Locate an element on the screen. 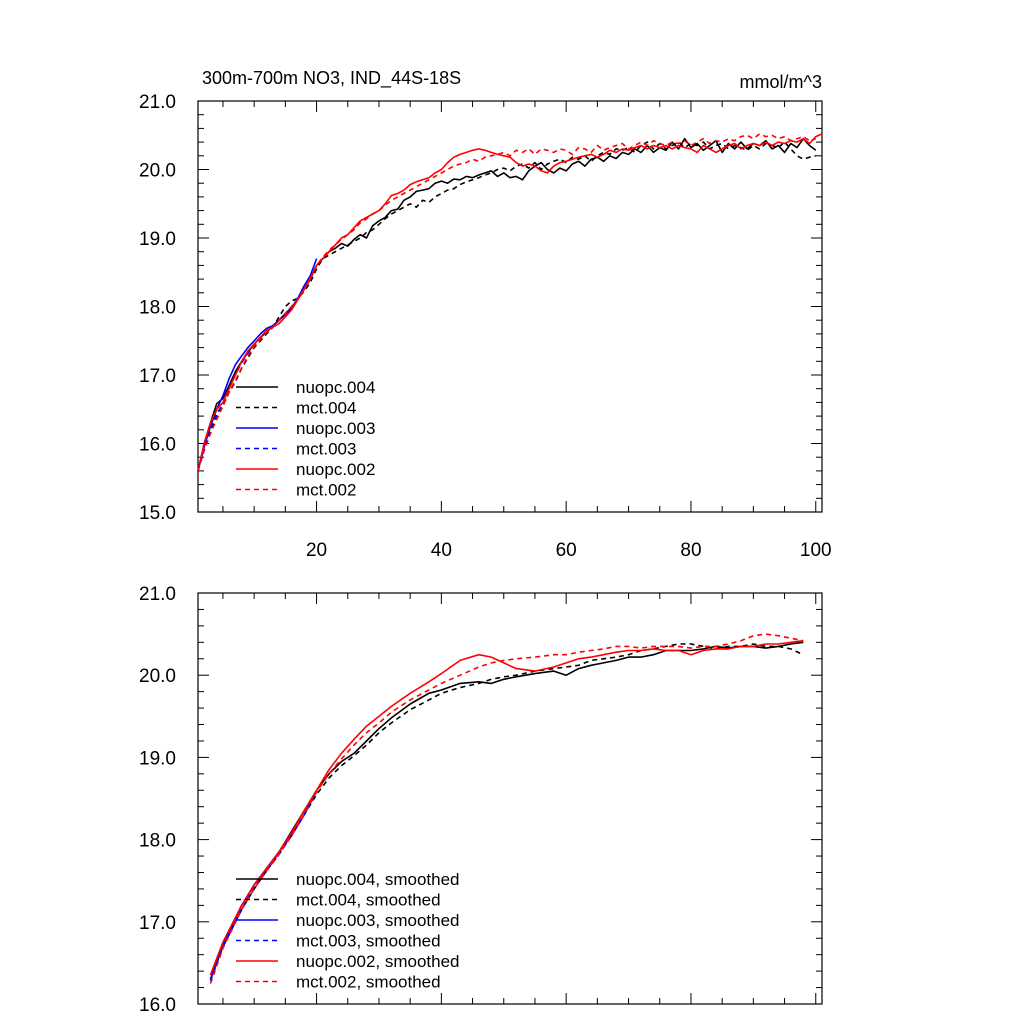 The width and height of the screenshot is (1024, 1024). x-tick-label: 100 is located at coordinates (816, 550).